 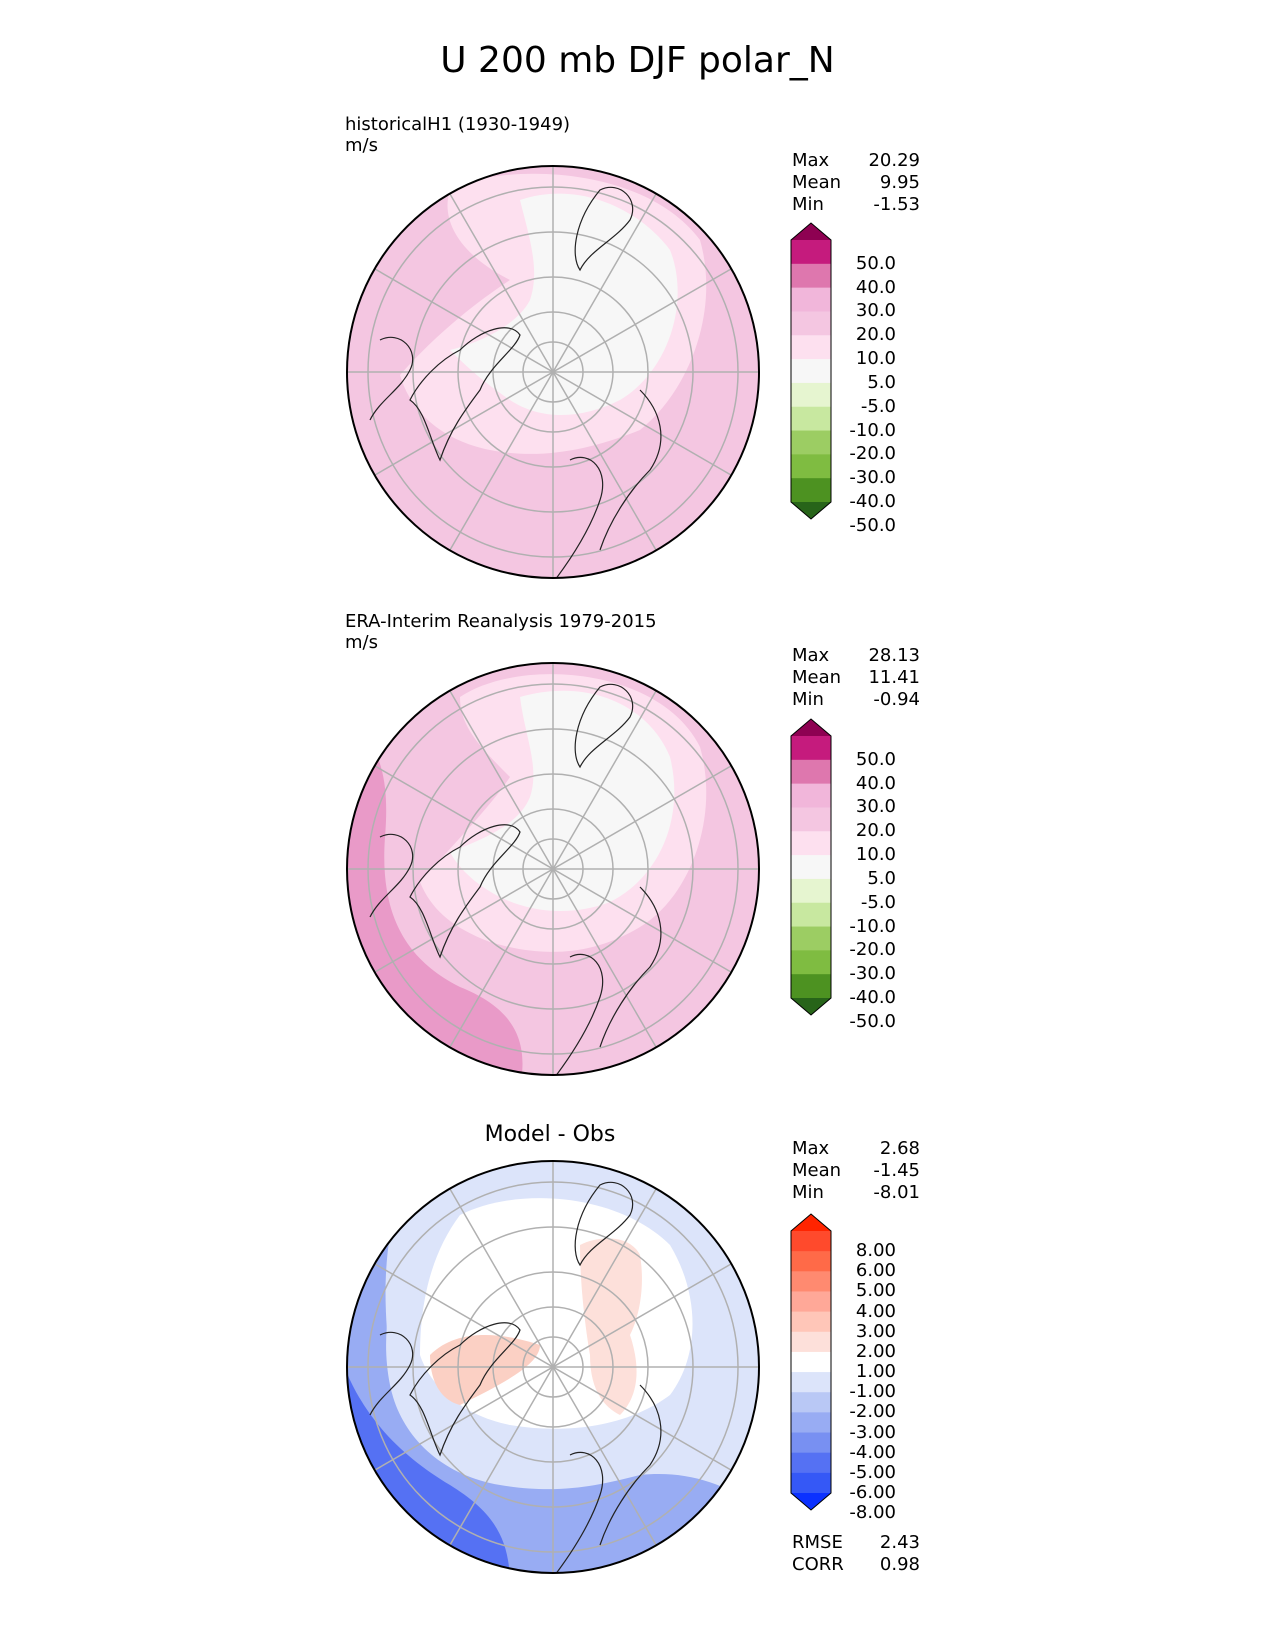 What do you see at coordinates (875, 1311) in the screenshot?
I see `colorbar-tick-label: 4.00` at bounding box center [875, 1311].